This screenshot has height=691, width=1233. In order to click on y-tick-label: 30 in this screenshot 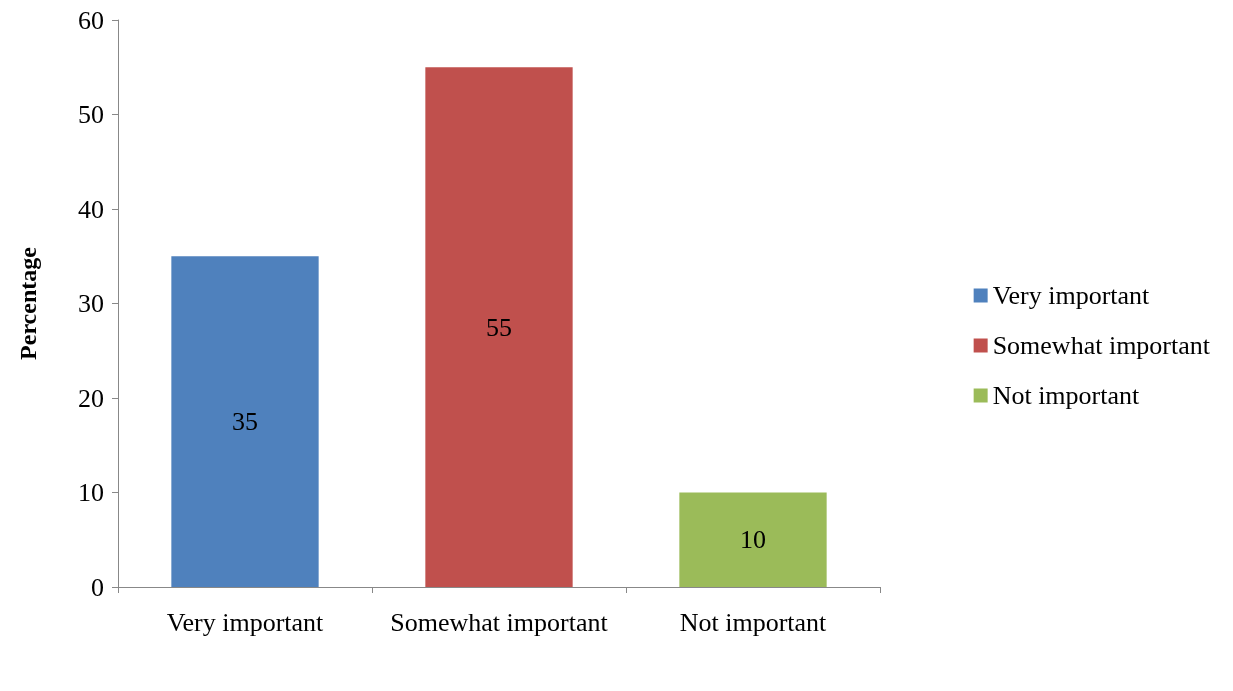, I will do `click(91, 303)`.